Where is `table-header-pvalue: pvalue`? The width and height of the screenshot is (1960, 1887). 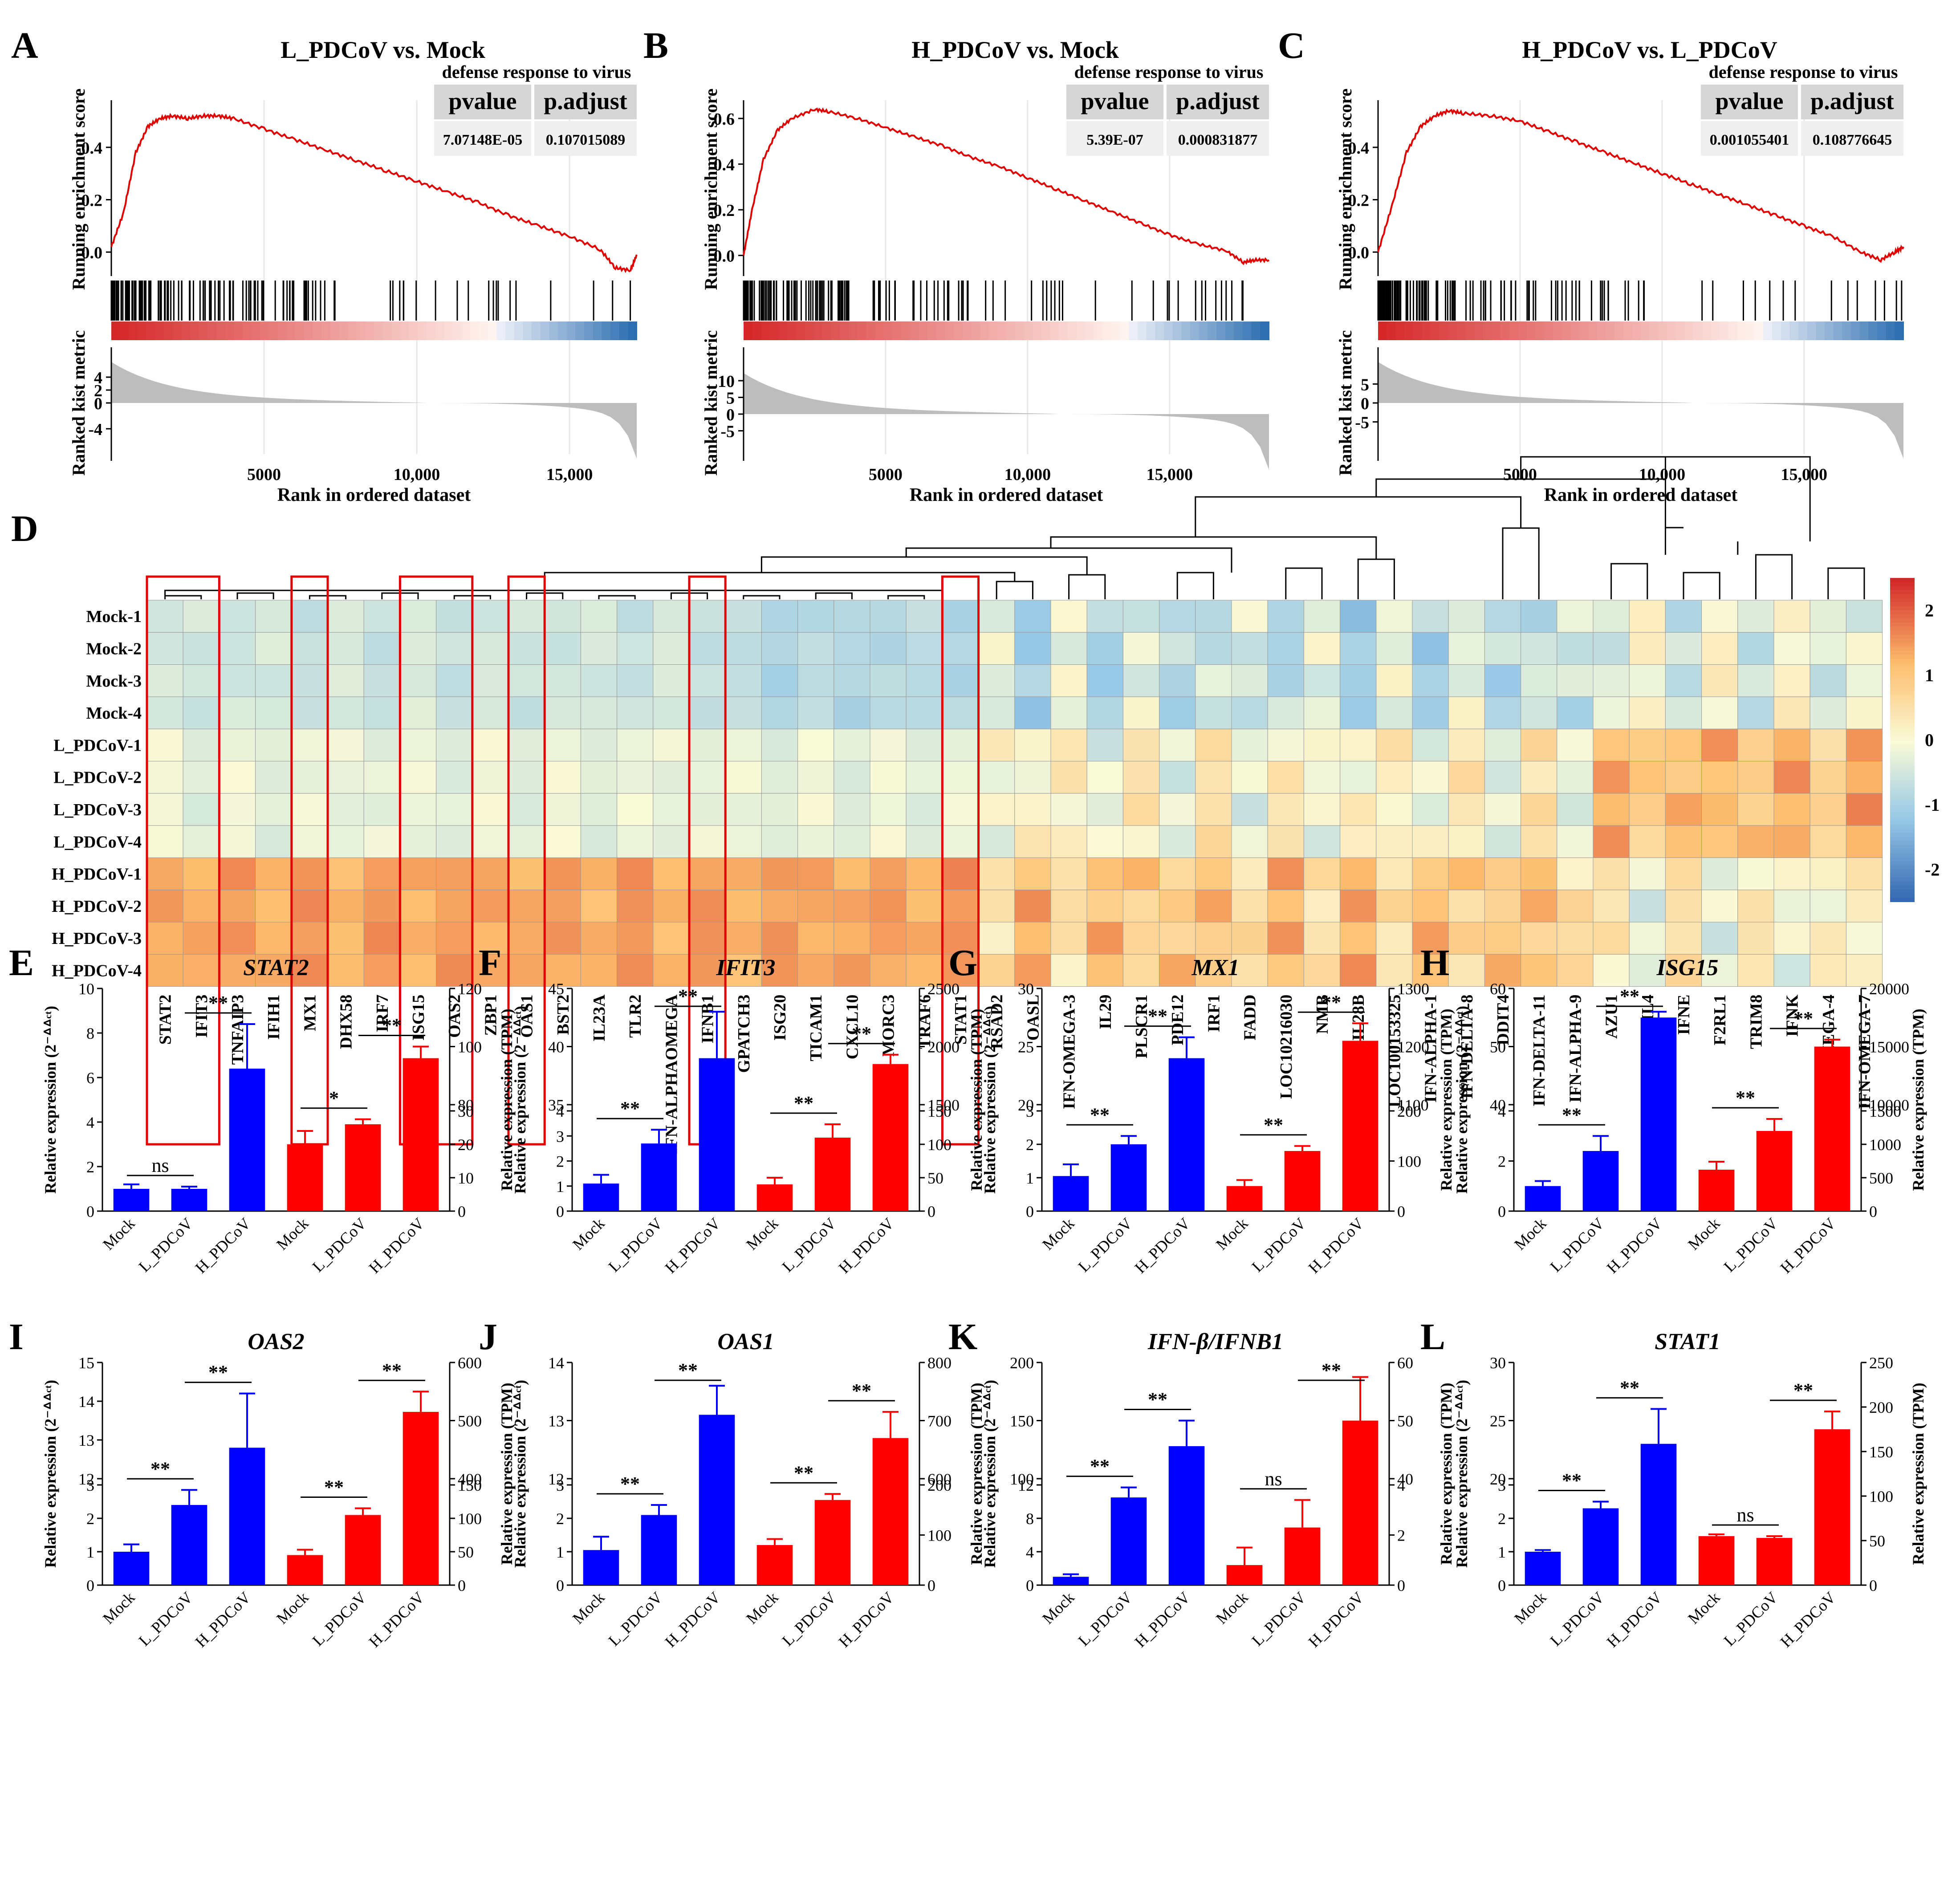 table-header-pvalue: pvalue is located at coordinates (1749, 101).